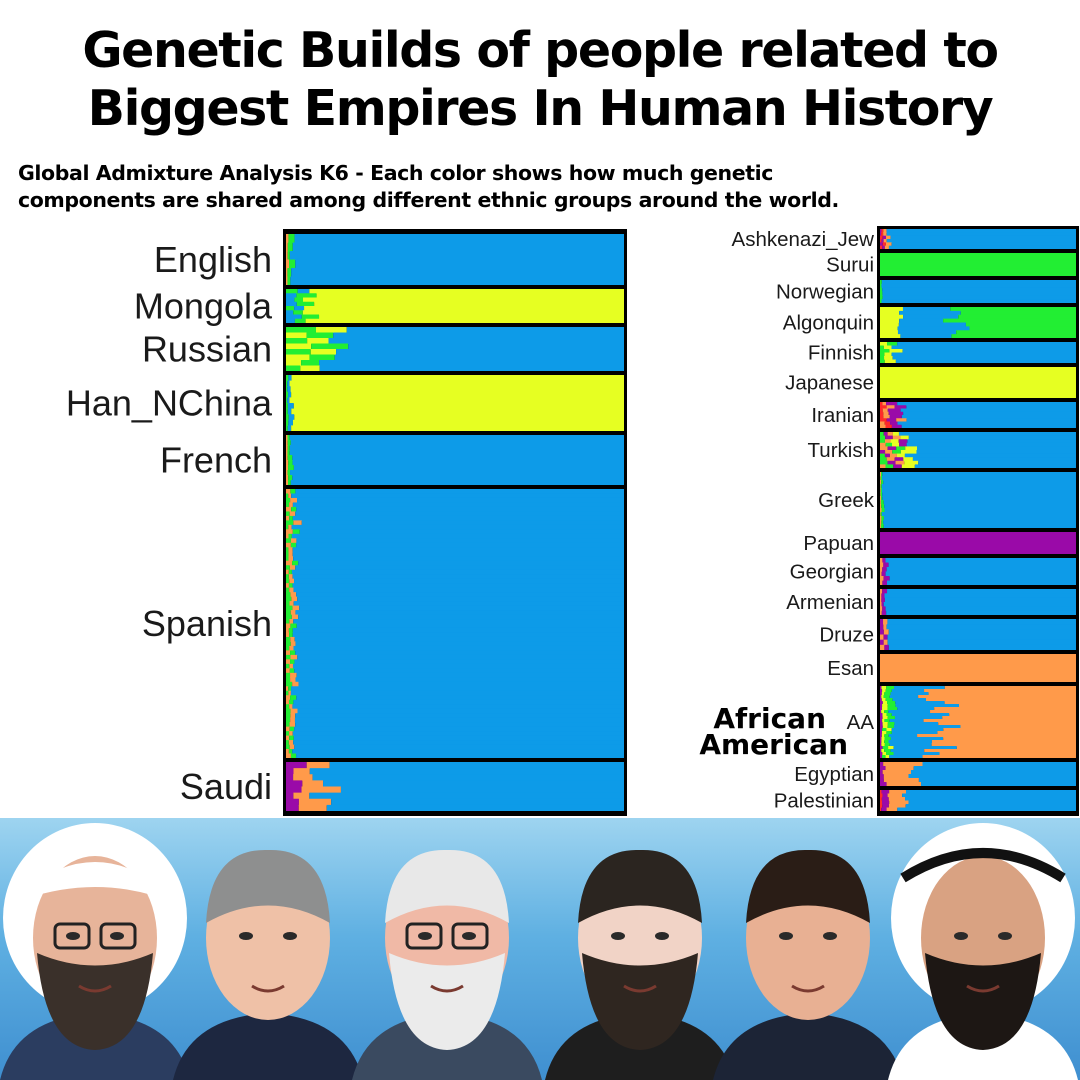 This screenshot has width=1080, height=1080. What do you see at coordinates (289, 428) in the screenshot?
I see `bar-segment-han-nchina-blue` at bounding box center [289, 428].